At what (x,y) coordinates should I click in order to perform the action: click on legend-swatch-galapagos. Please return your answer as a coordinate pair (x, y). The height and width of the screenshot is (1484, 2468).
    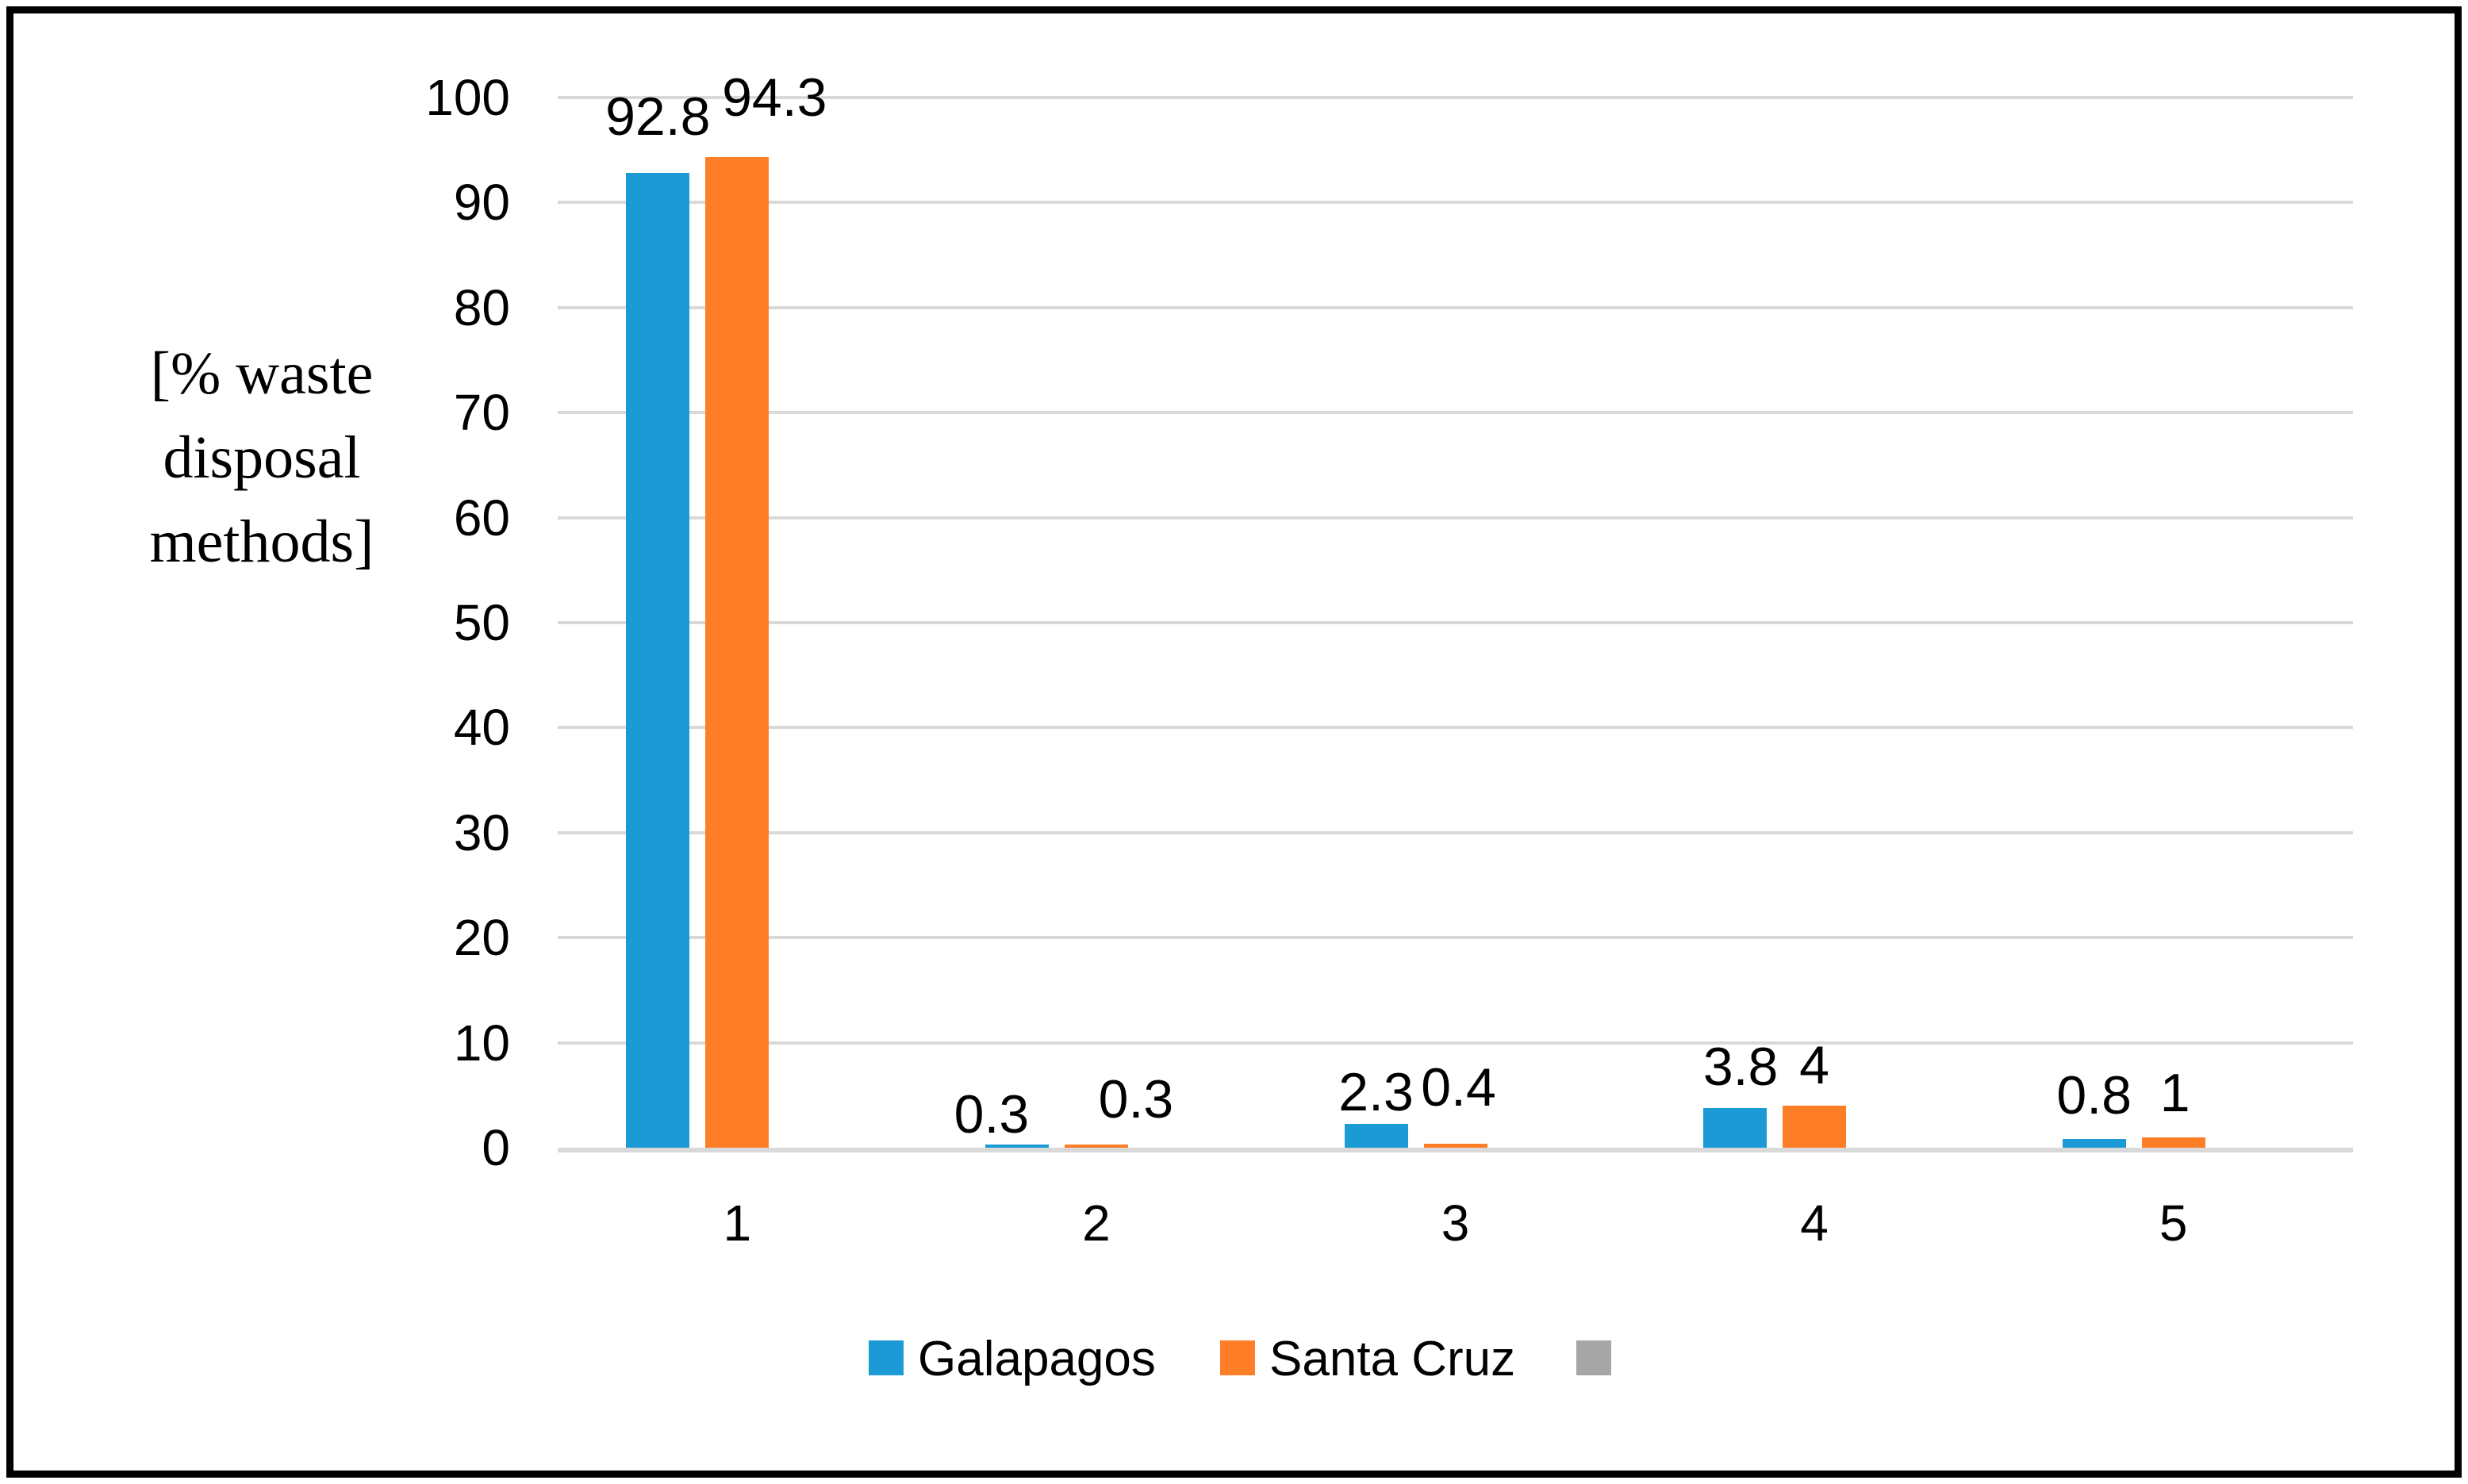
    Looking at the image, I should click on (887, 1357).